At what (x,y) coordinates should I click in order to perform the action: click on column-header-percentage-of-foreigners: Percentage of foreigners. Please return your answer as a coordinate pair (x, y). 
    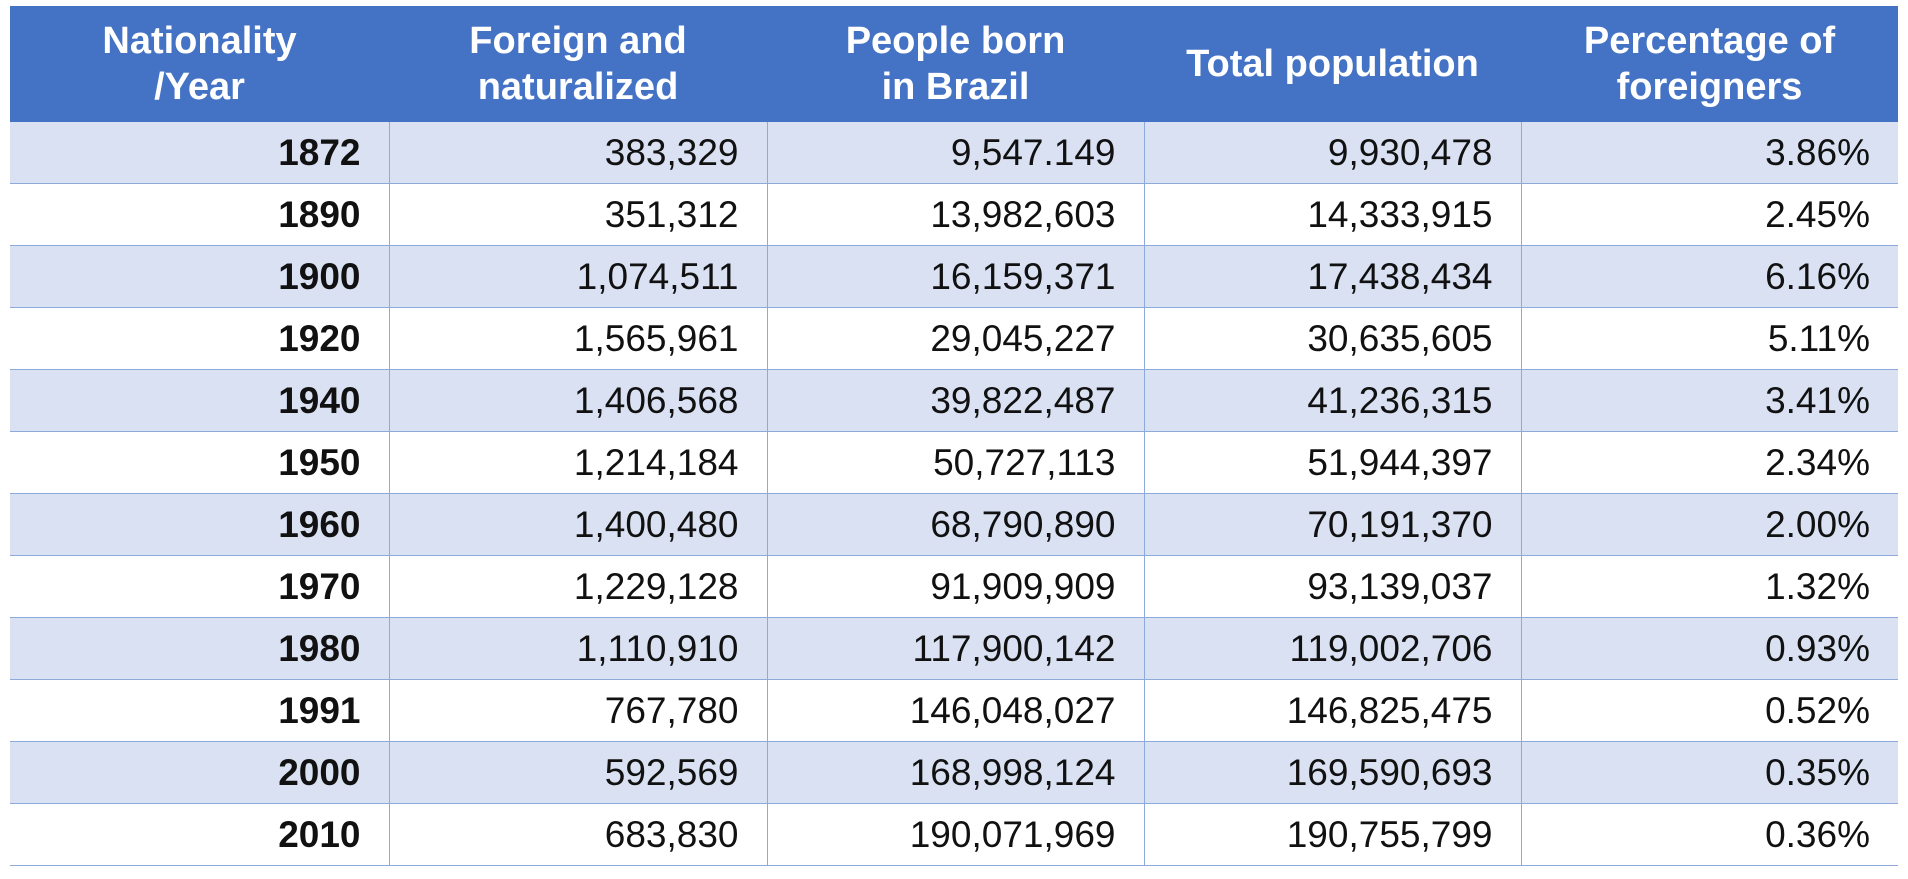
    Looking at the image, I should click on (1709, 64).